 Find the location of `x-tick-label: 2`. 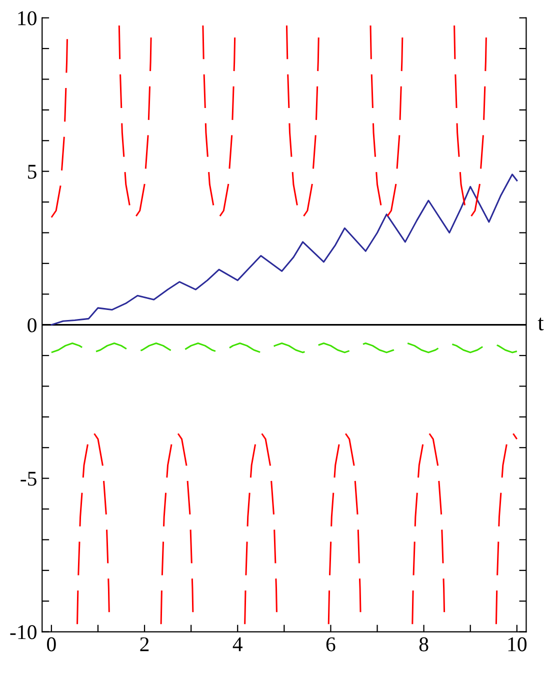

x-tick-label: 2 is located at coordinates (144, 644).